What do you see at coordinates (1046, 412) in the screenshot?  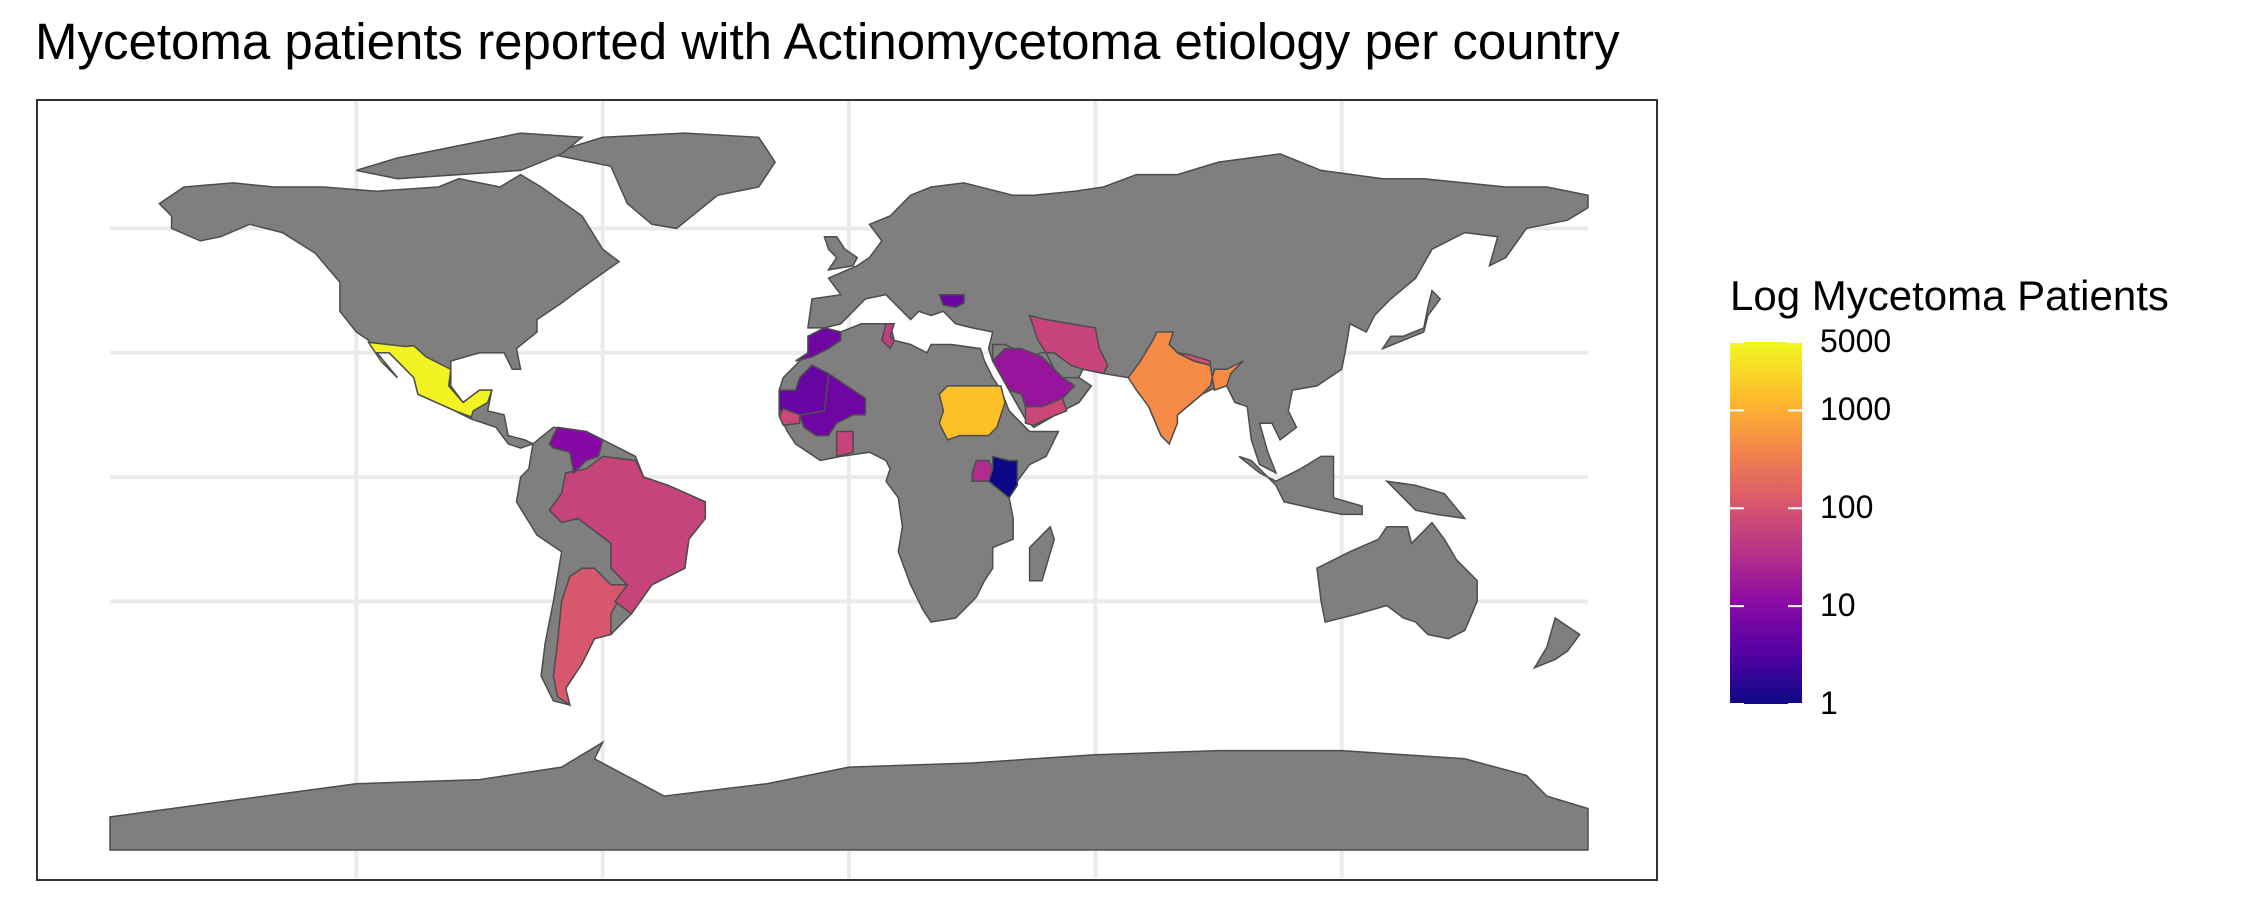 I see `country-yemen` at bounding box center [1046, 412].